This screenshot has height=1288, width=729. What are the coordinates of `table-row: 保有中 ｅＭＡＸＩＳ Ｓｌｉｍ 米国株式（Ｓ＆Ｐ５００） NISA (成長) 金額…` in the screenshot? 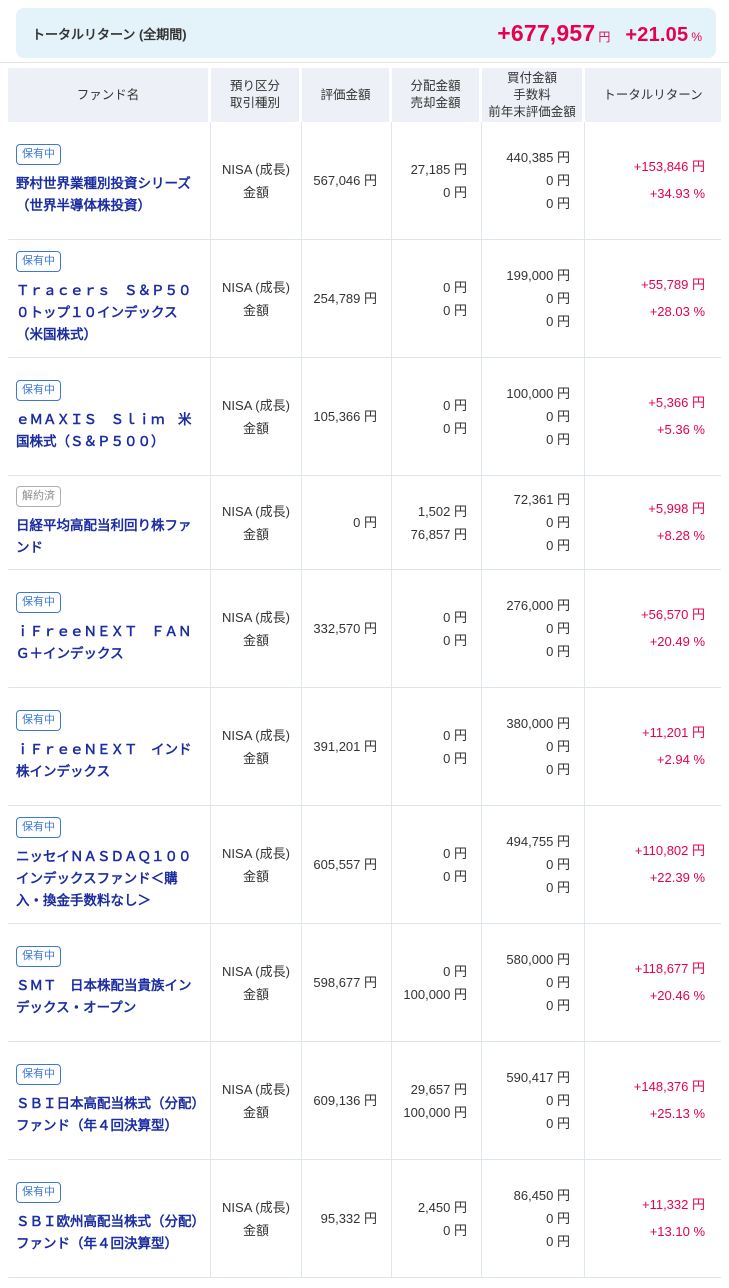 It's located at (364, 417).